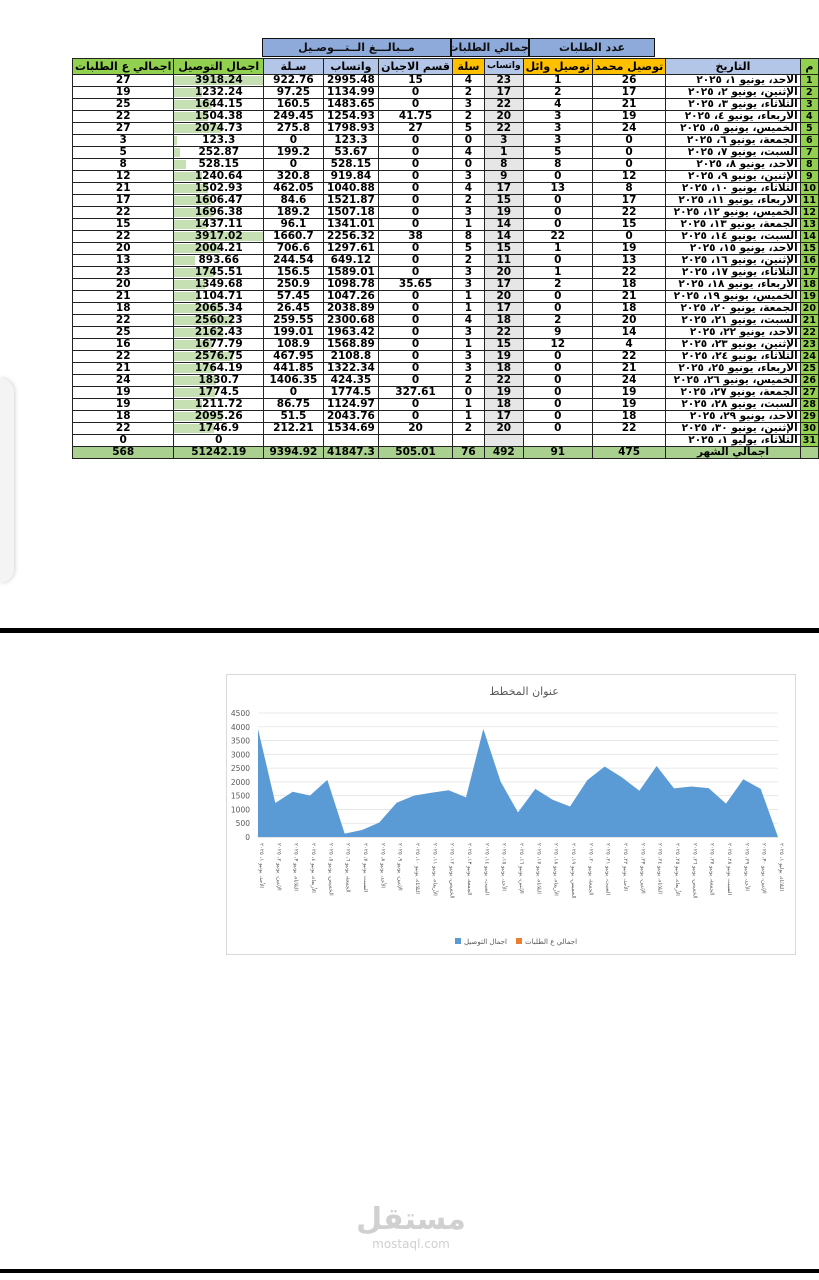  What do you see at coordinates (809, 176) in the screenshot?
I see `row-number-cell: 9` at bounding box center [809, 176].